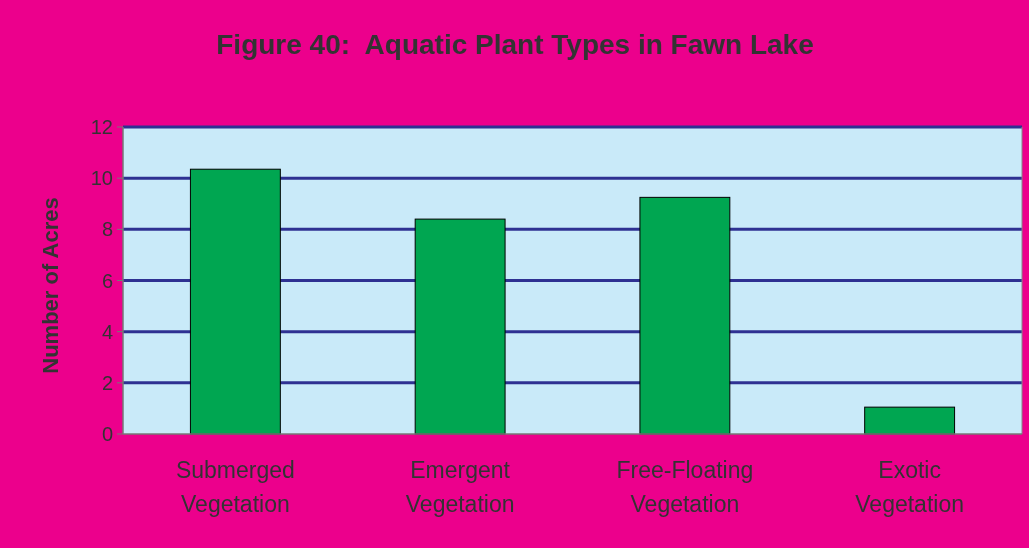  Describe the element at coordinates (50, 285) in the screenshot. I see `y-axis-title: Number of Acres` at that location.